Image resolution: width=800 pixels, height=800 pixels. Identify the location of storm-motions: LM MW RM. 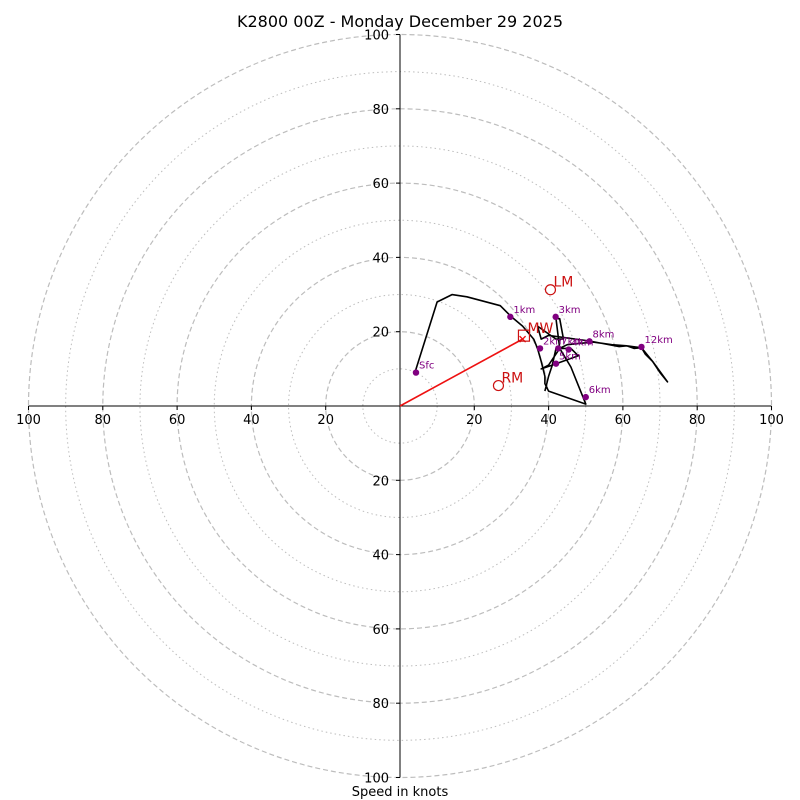
(532, 333).